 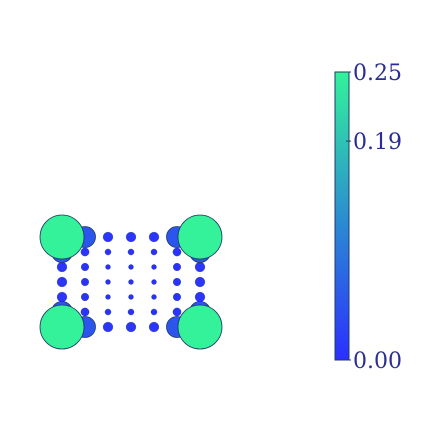 I want to click on colorbar-gradient, so click(x=342, y=216).